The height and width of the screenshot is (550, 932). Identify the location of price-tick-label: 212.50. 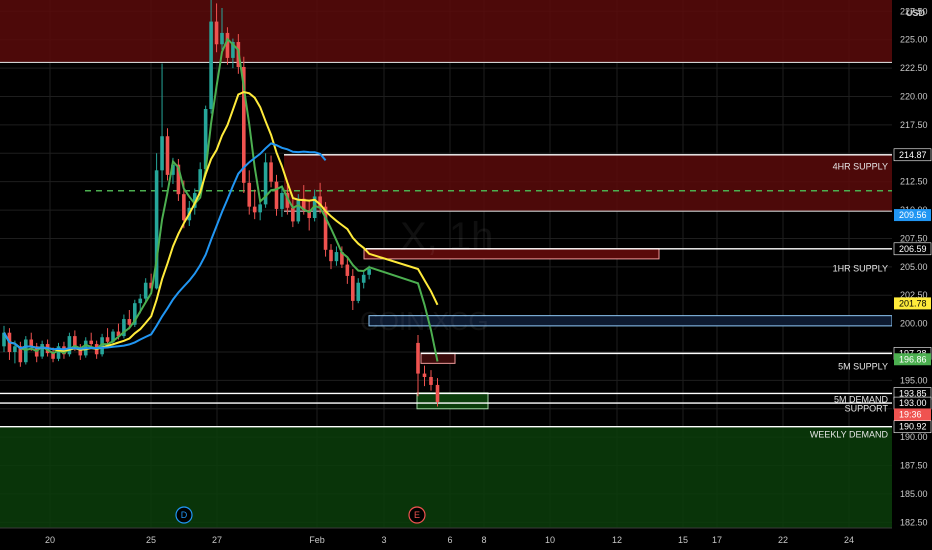
(914, 182).